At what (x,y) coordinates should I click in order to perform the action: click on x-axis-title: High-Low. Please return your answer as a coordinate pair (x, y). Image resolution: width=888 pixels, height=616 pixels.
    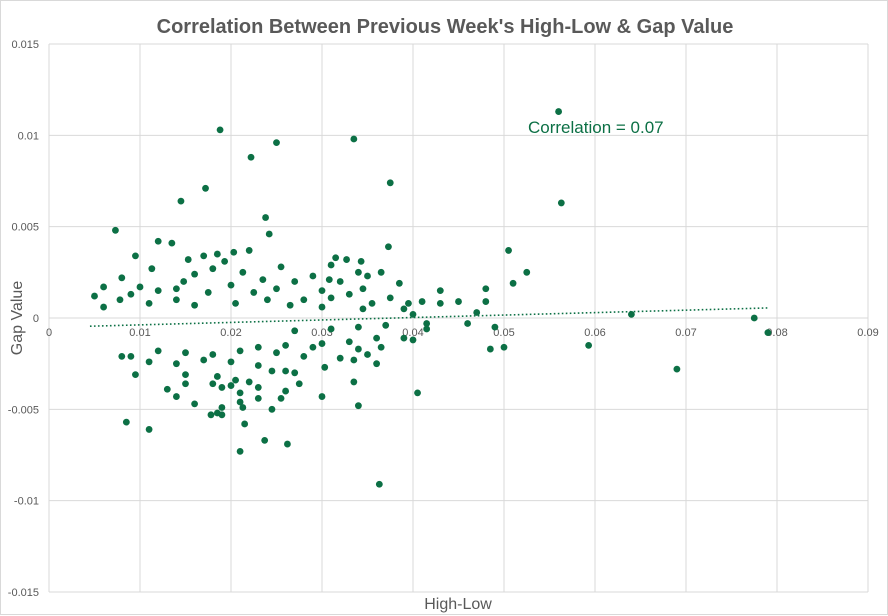
    Looking at the image, I should click on (458, 604).